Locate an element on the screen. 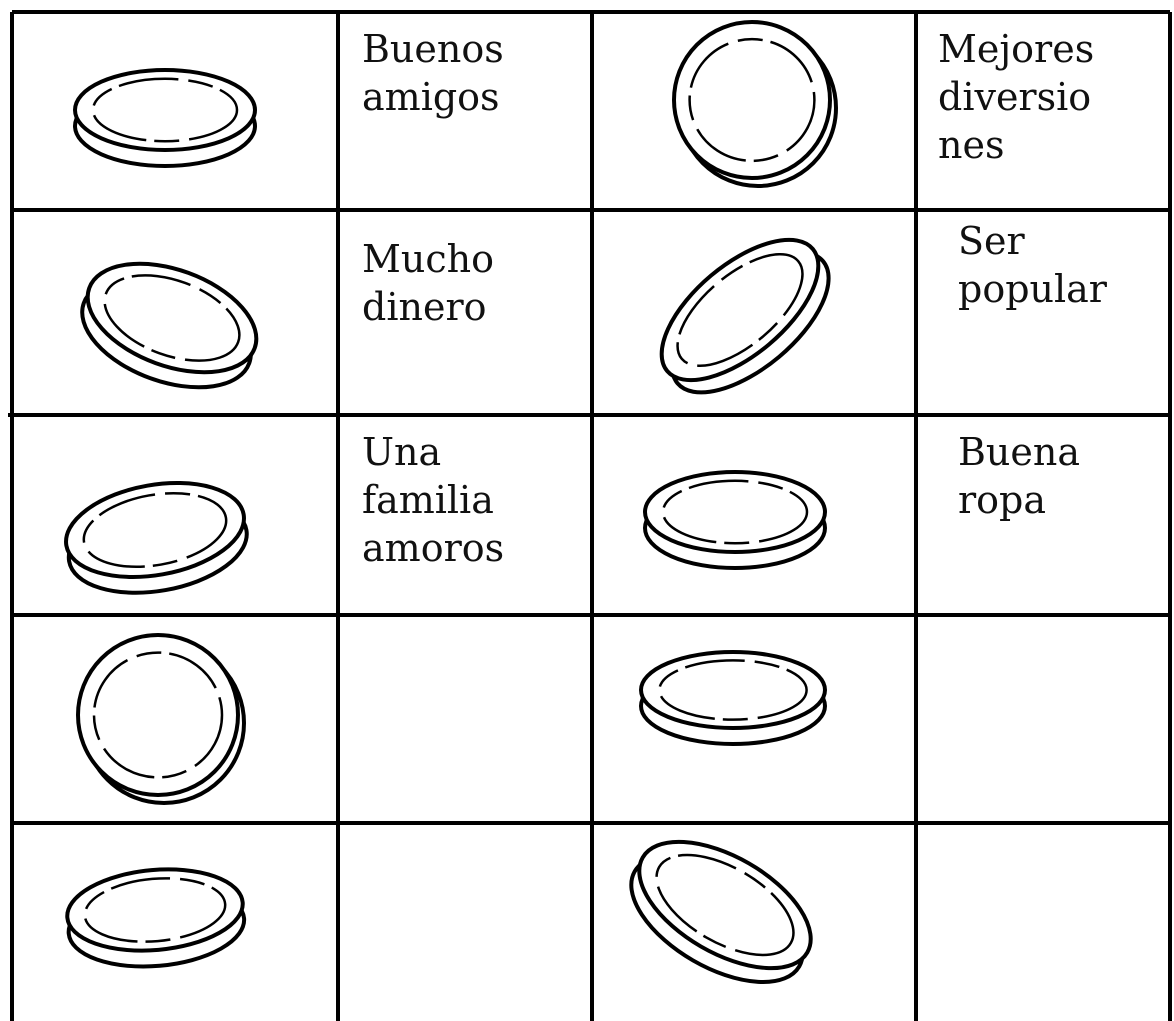 The height and width of the screenshot is (1021, 1174). cell-text: amoros is located at coordinates (433, 548).